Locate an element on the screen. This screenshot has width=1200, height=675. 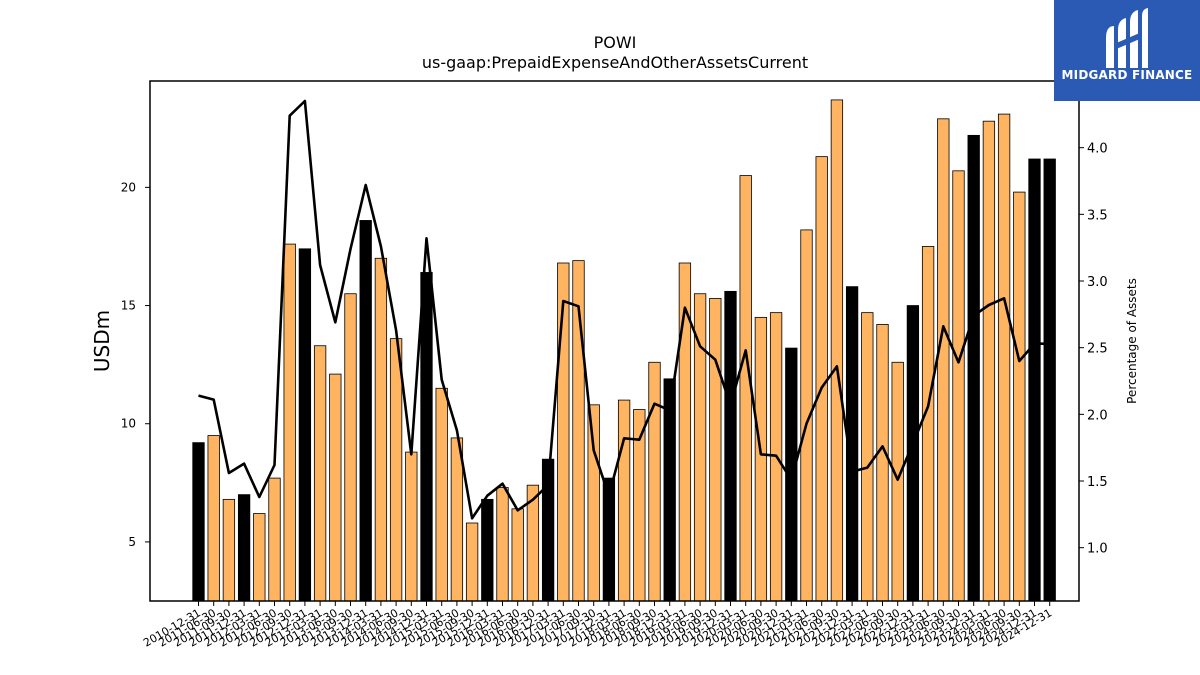
y-axis-label-right: Percentage of Assets is located at coordinates (1132, 341).